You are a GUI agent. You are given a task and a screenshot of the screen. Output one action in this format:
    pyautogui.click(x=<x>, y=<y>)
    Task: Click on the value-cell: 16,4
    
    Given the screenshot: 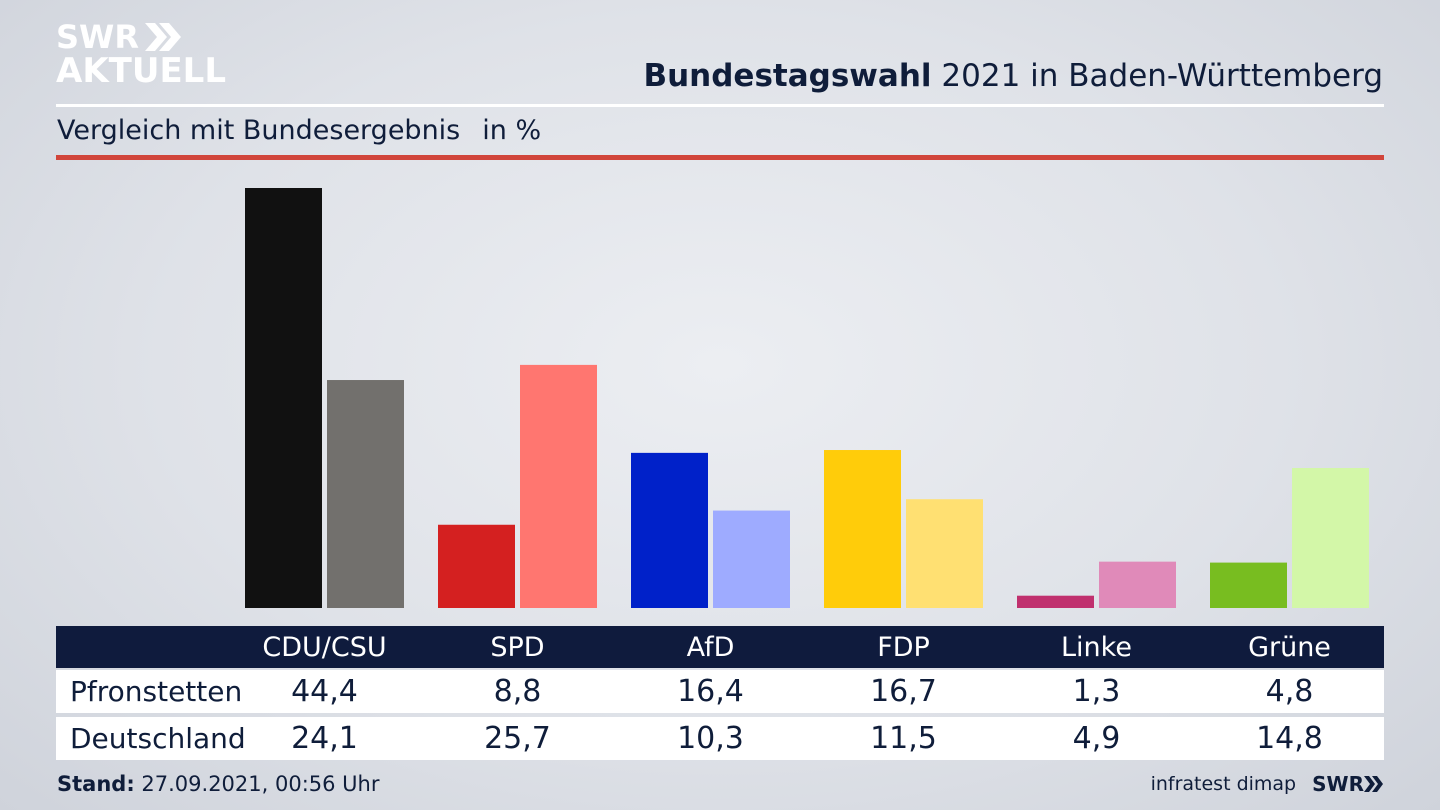 What is the action you would take?
    pyautogui.click(x=710, y=691)
    